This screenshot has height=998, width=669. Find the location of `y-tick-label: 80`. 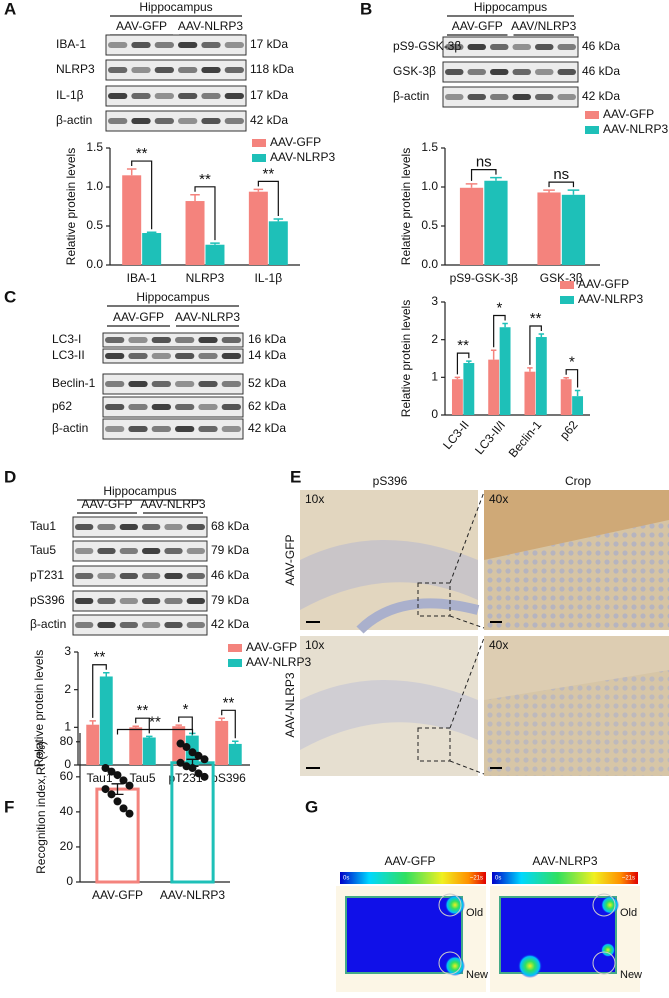

y-tick-label: 80 is located at coordinates (67, 741).